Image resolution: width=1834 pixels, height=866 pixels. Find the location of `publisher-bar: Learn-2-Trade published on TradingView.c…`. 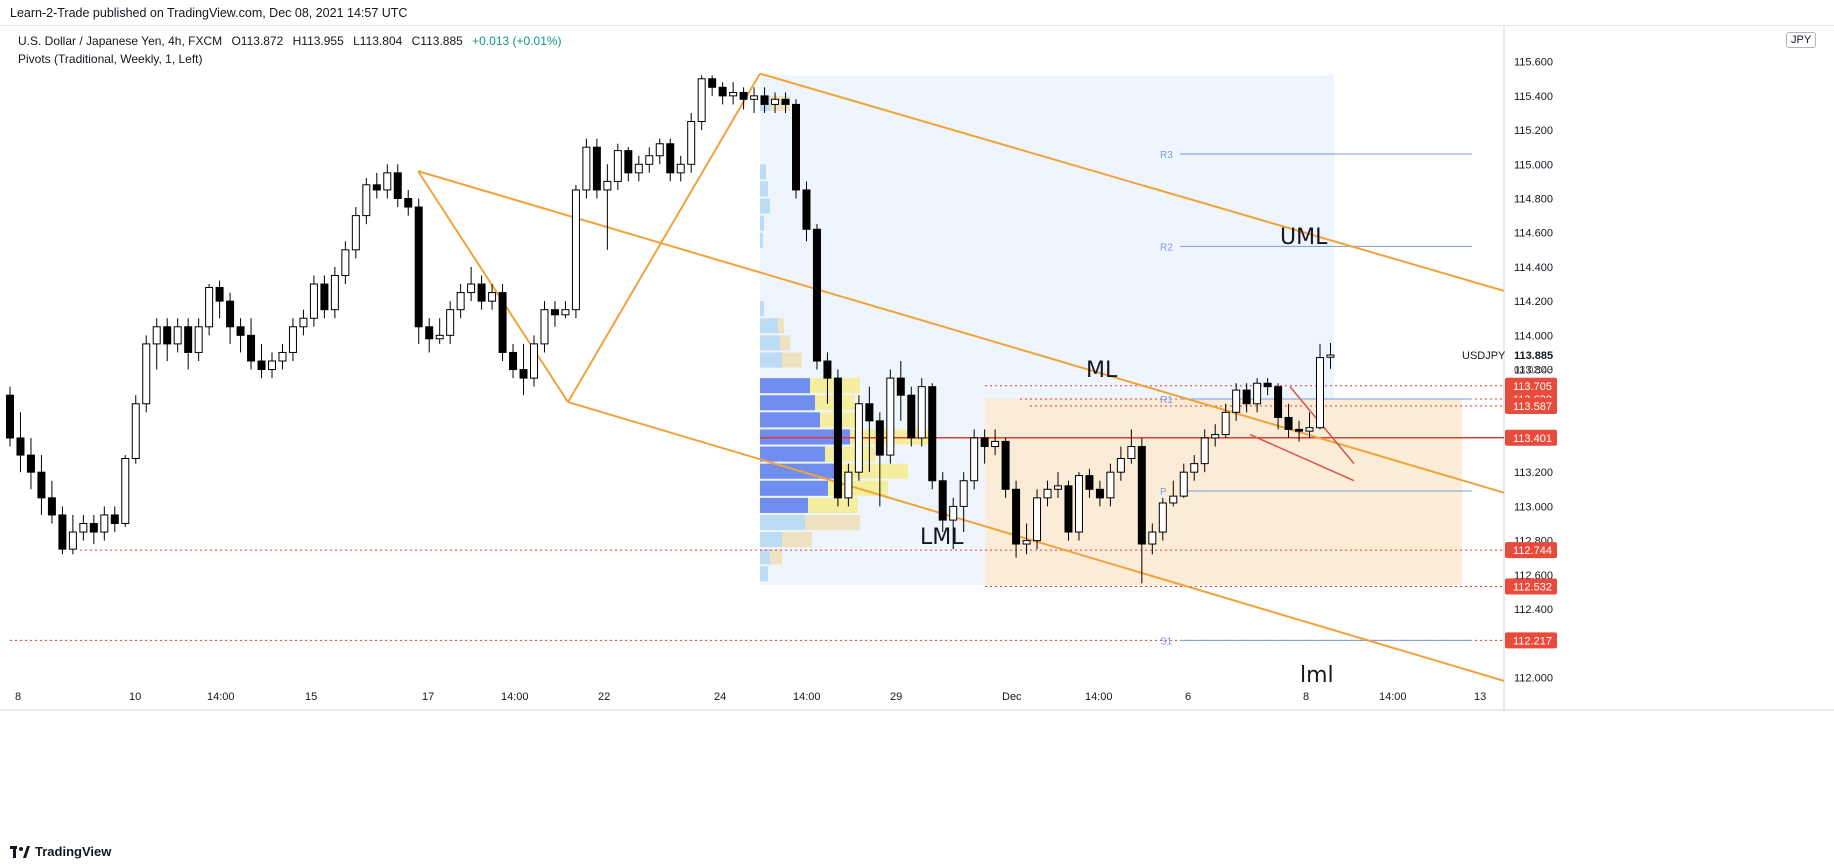

publisher-bar: Learn-2-Trade published on TradingView.c… is located at coordinates (917, 13).